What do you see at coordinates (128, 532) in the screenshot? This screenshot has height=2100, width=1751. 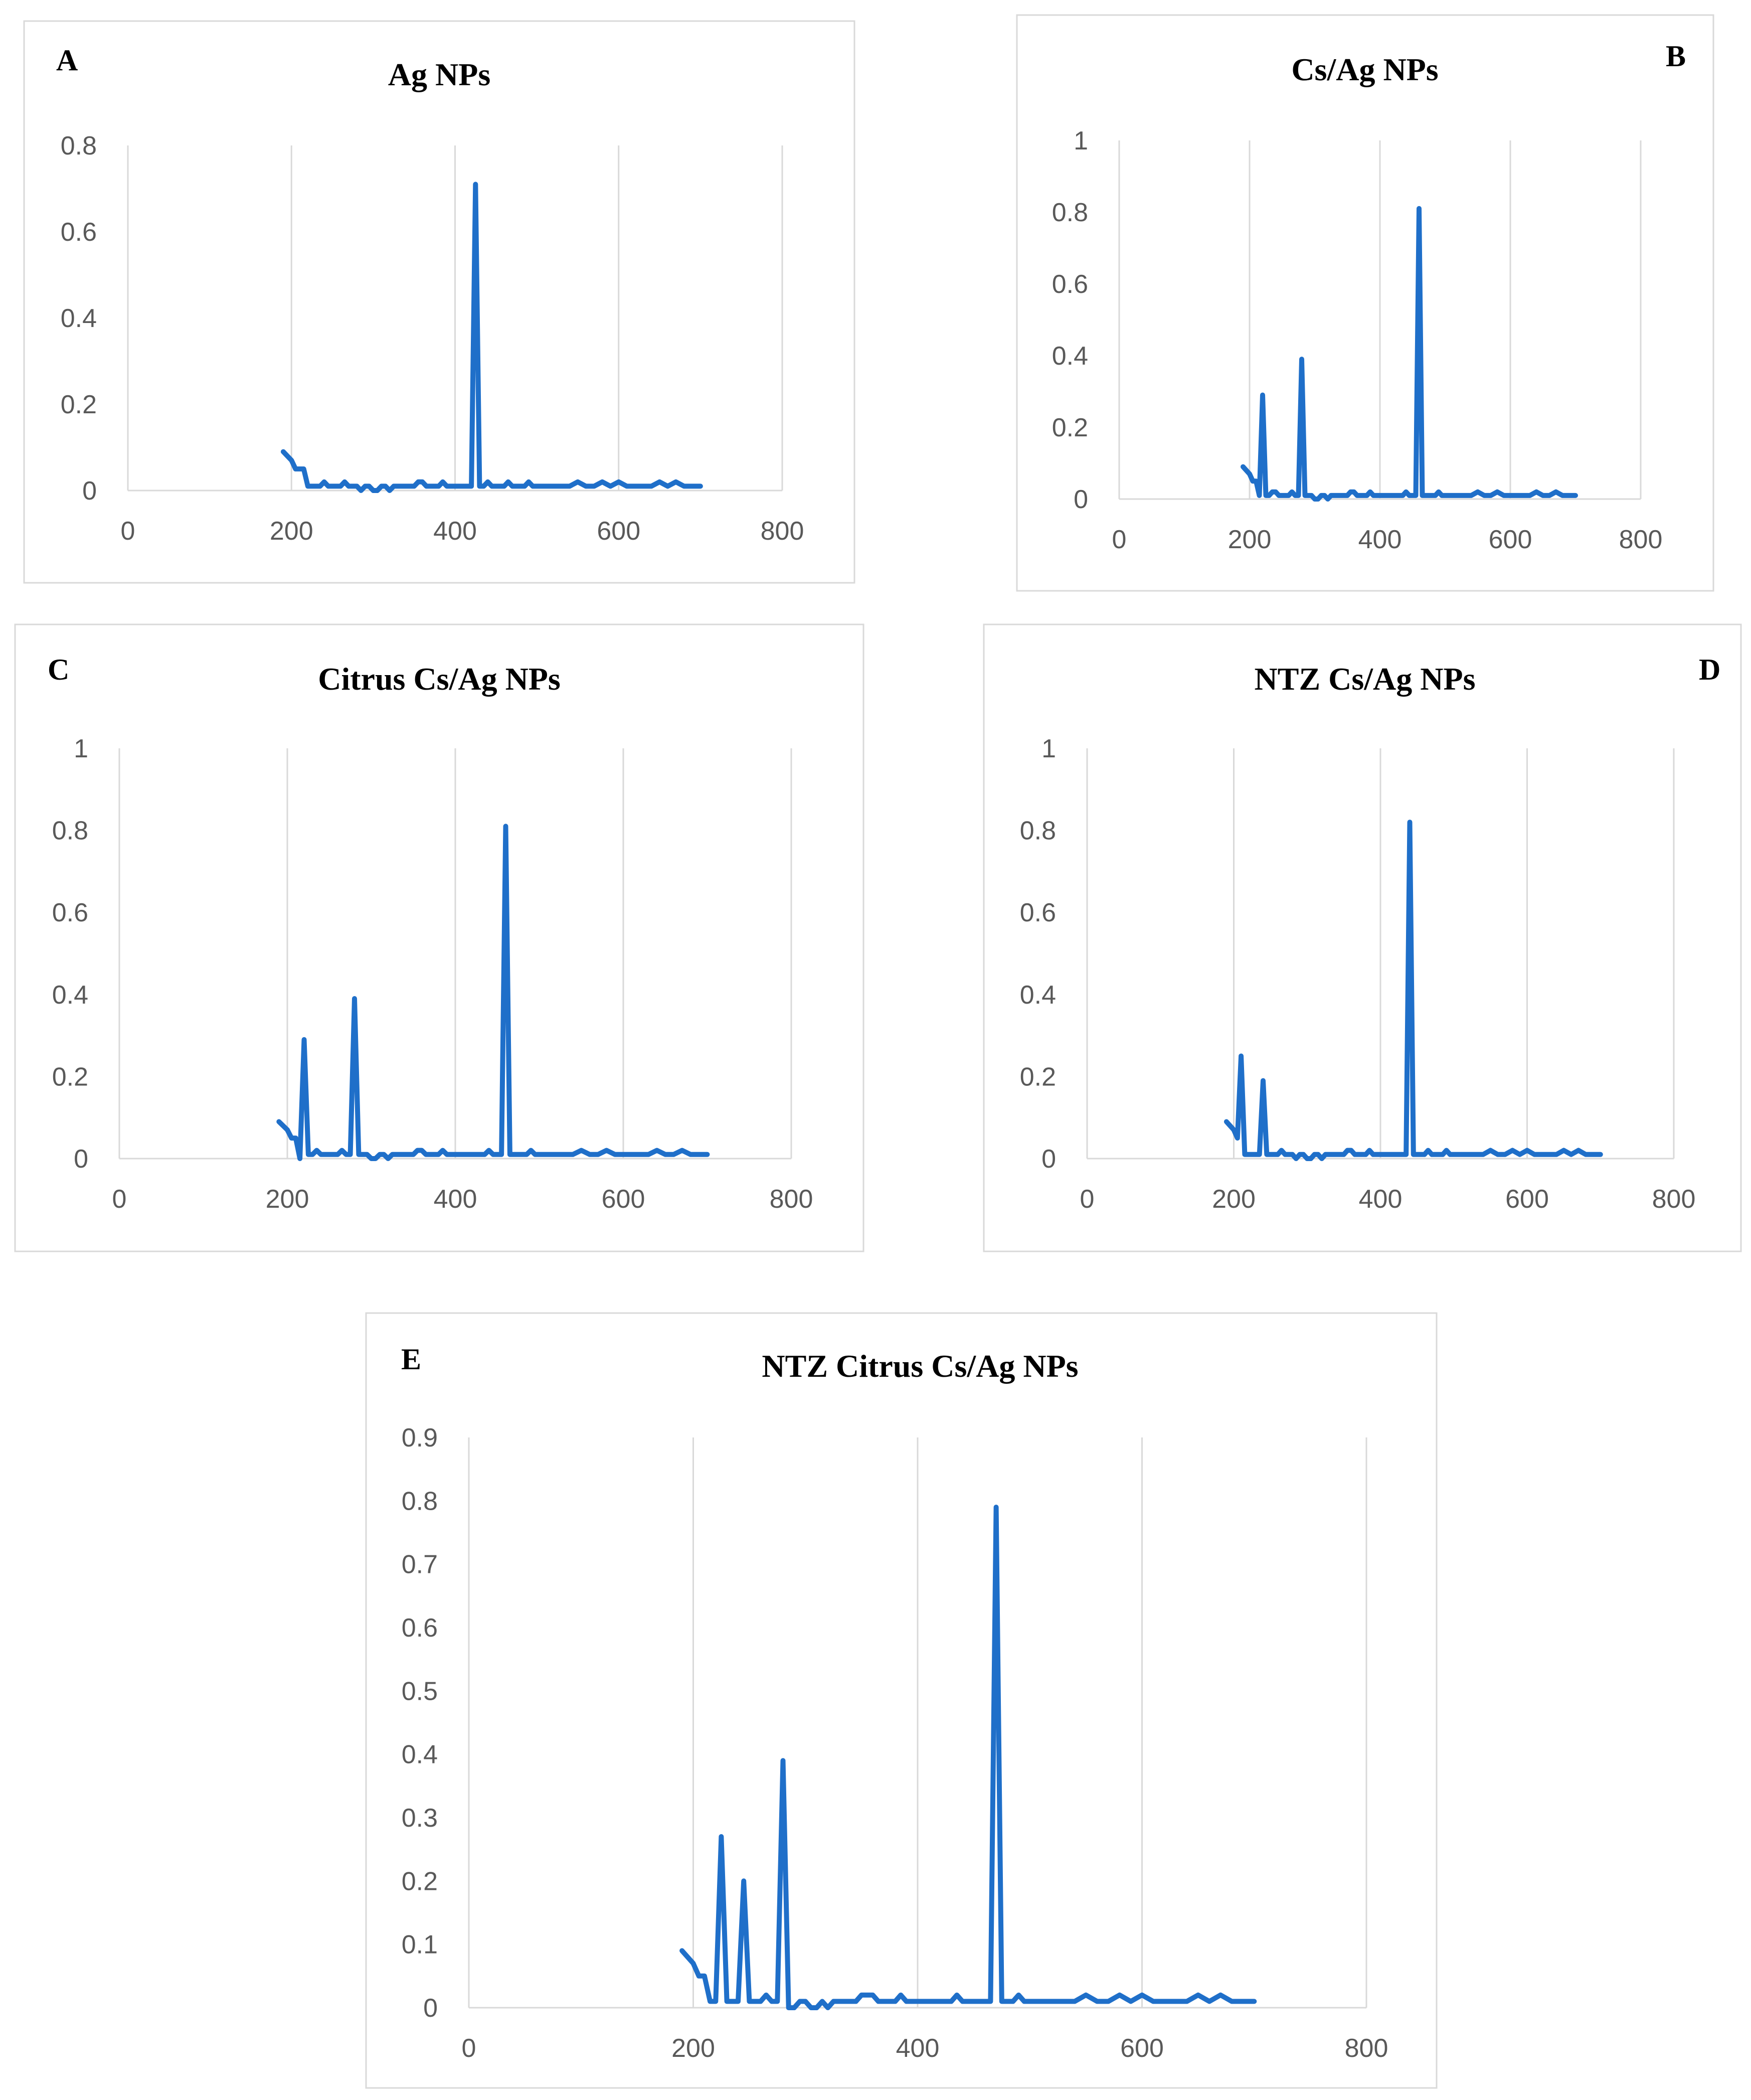 I see `panel-a-x-tick-label: 0` at bounding box center [128, 532].